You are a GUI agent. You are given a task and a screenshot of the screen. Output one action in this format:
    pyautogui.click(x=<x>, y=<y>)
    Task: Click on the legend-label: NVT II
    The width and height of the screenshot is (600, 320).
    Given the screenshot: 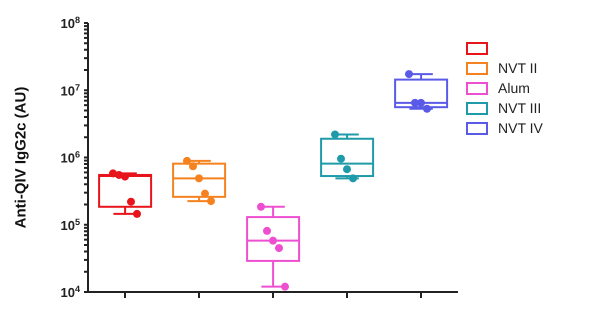 What is the action you would take?
    pyautogui.click(x=518, y=68)
    